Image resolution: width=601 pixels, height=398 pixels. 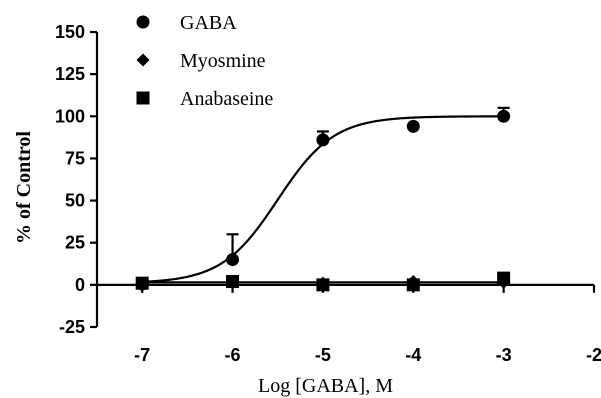 What do you see at coordinates (143, 98) in the screenshot?
I see `legend-marker-anabaseine` at bounding box center [143, 98].